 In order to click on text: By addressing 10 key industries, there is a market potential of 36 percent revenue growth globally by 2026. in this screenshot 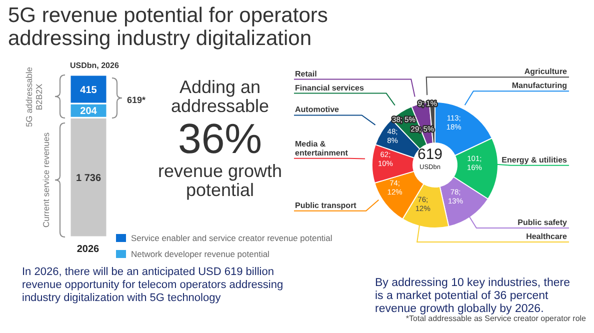, I will do `click(473, 296)`.